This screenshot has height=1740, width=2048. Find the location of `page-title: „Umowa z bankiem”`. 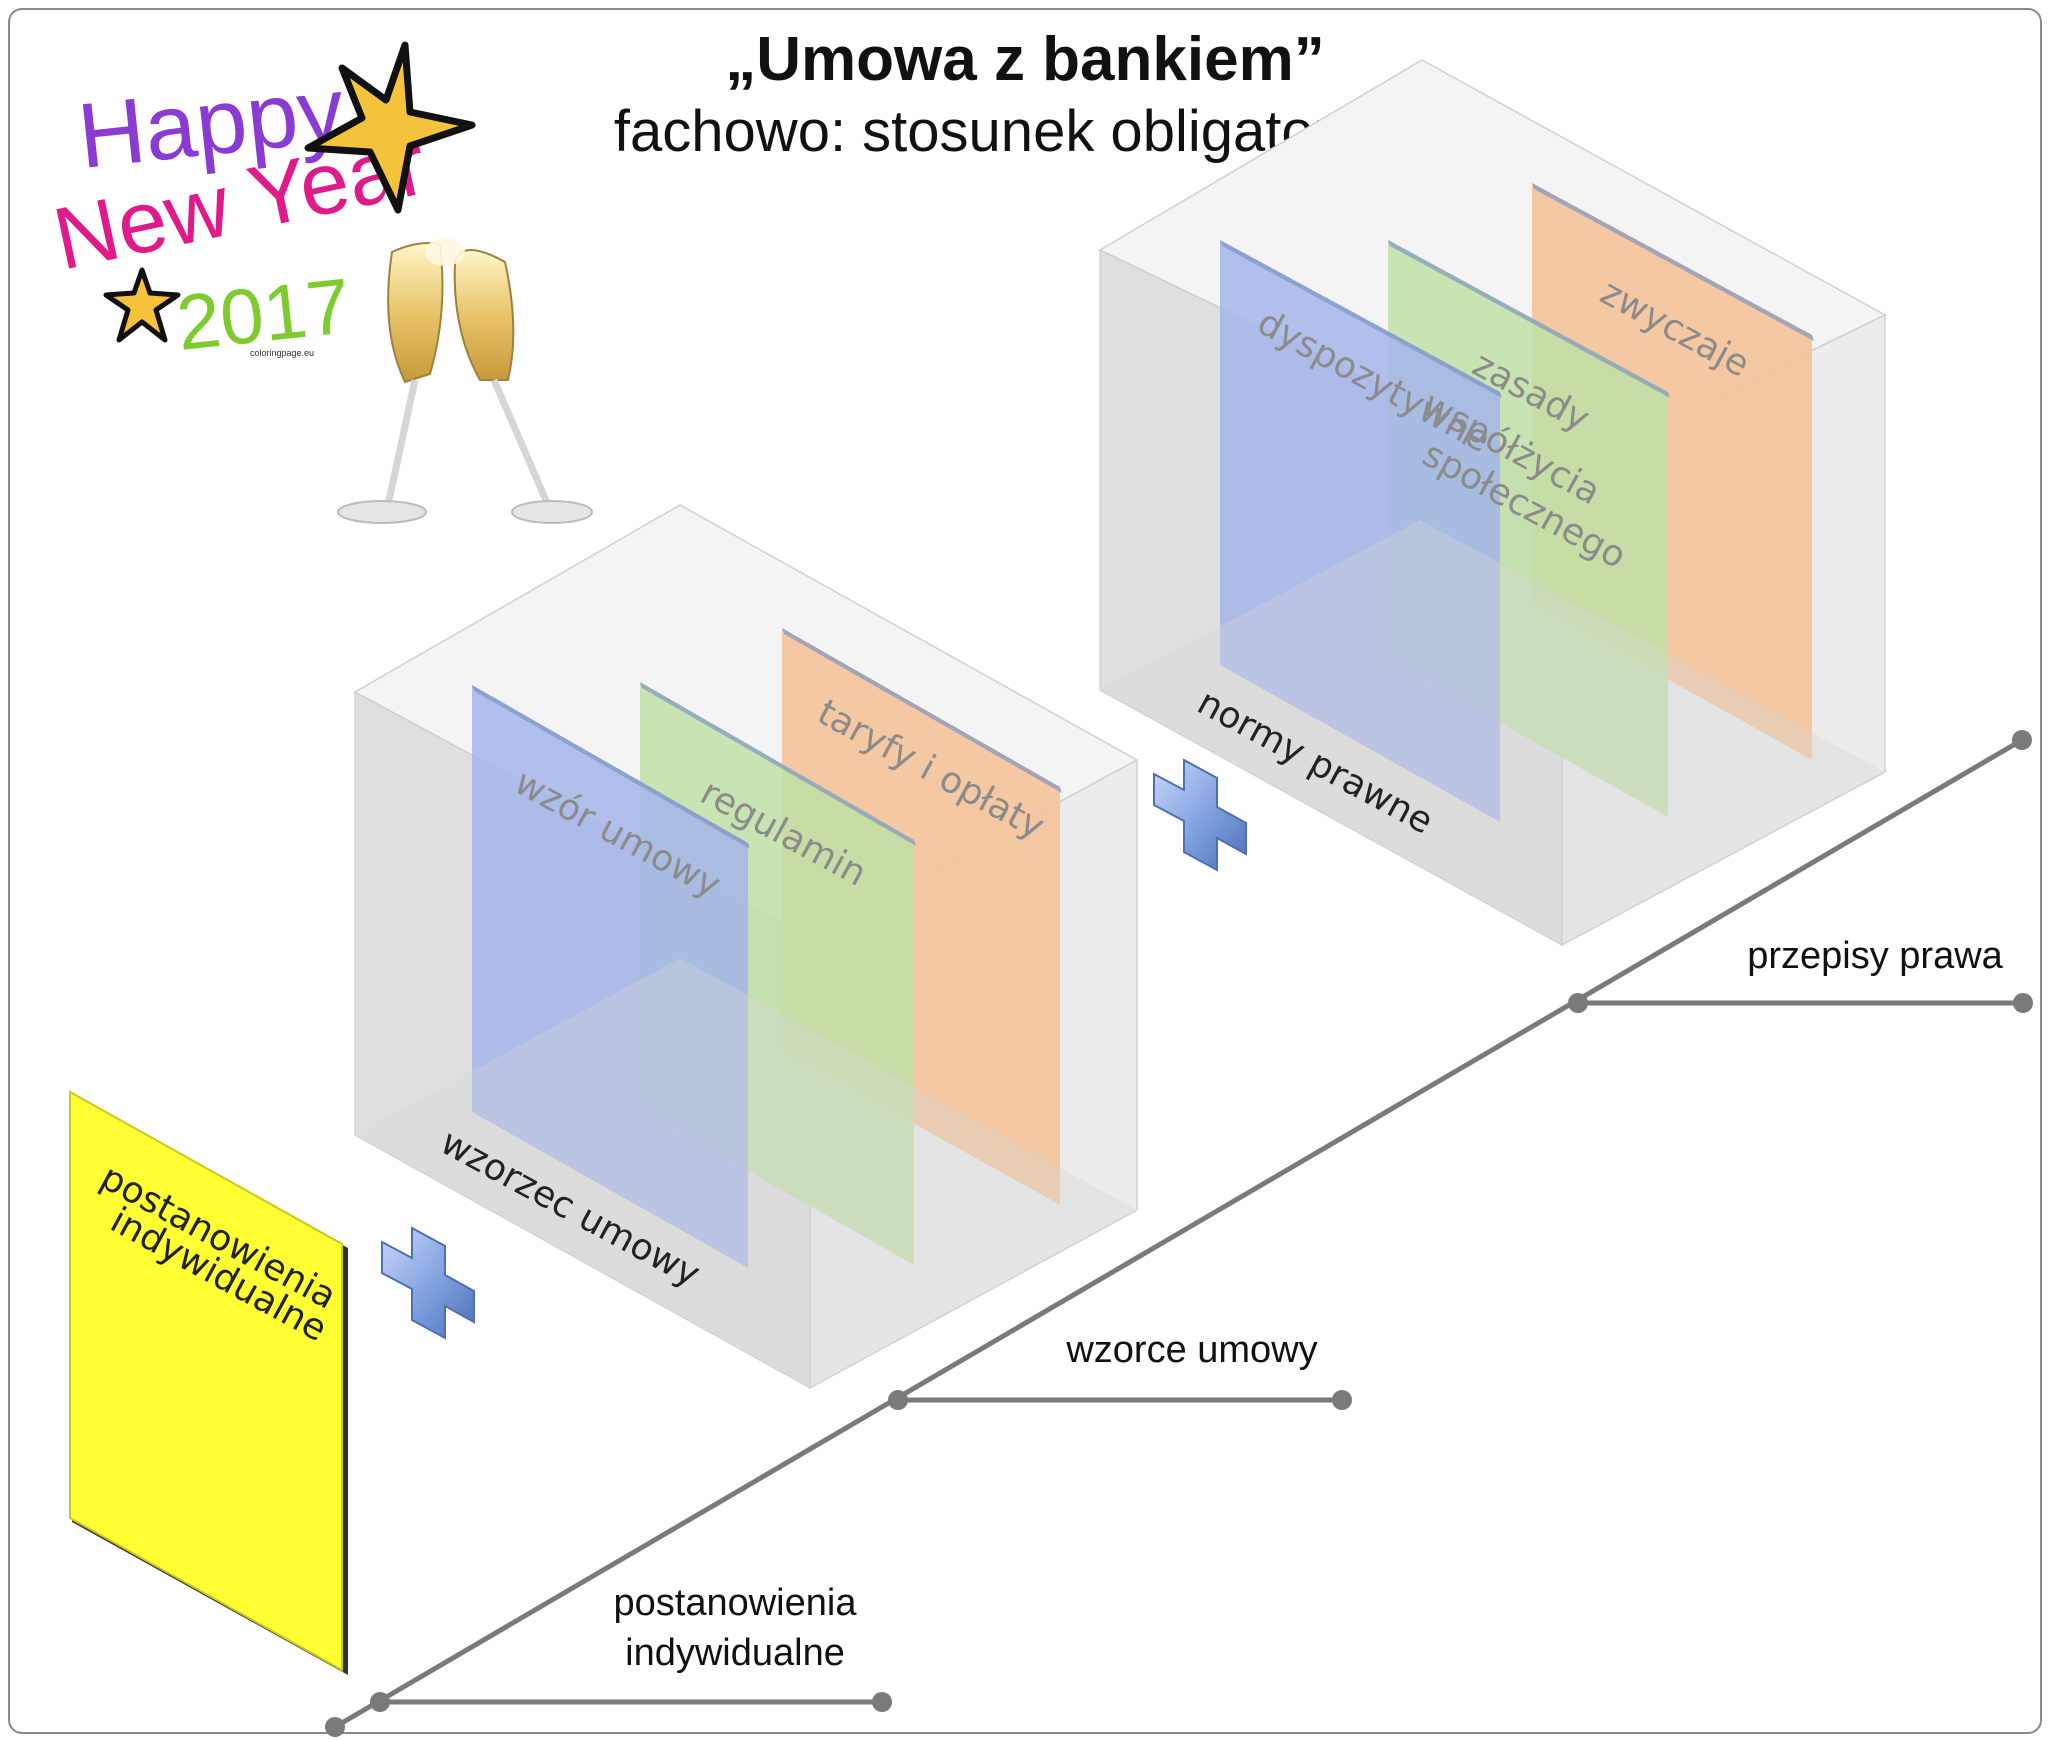

page-title: „Umowa z bankiem” is located at coordinates (1025, 59).